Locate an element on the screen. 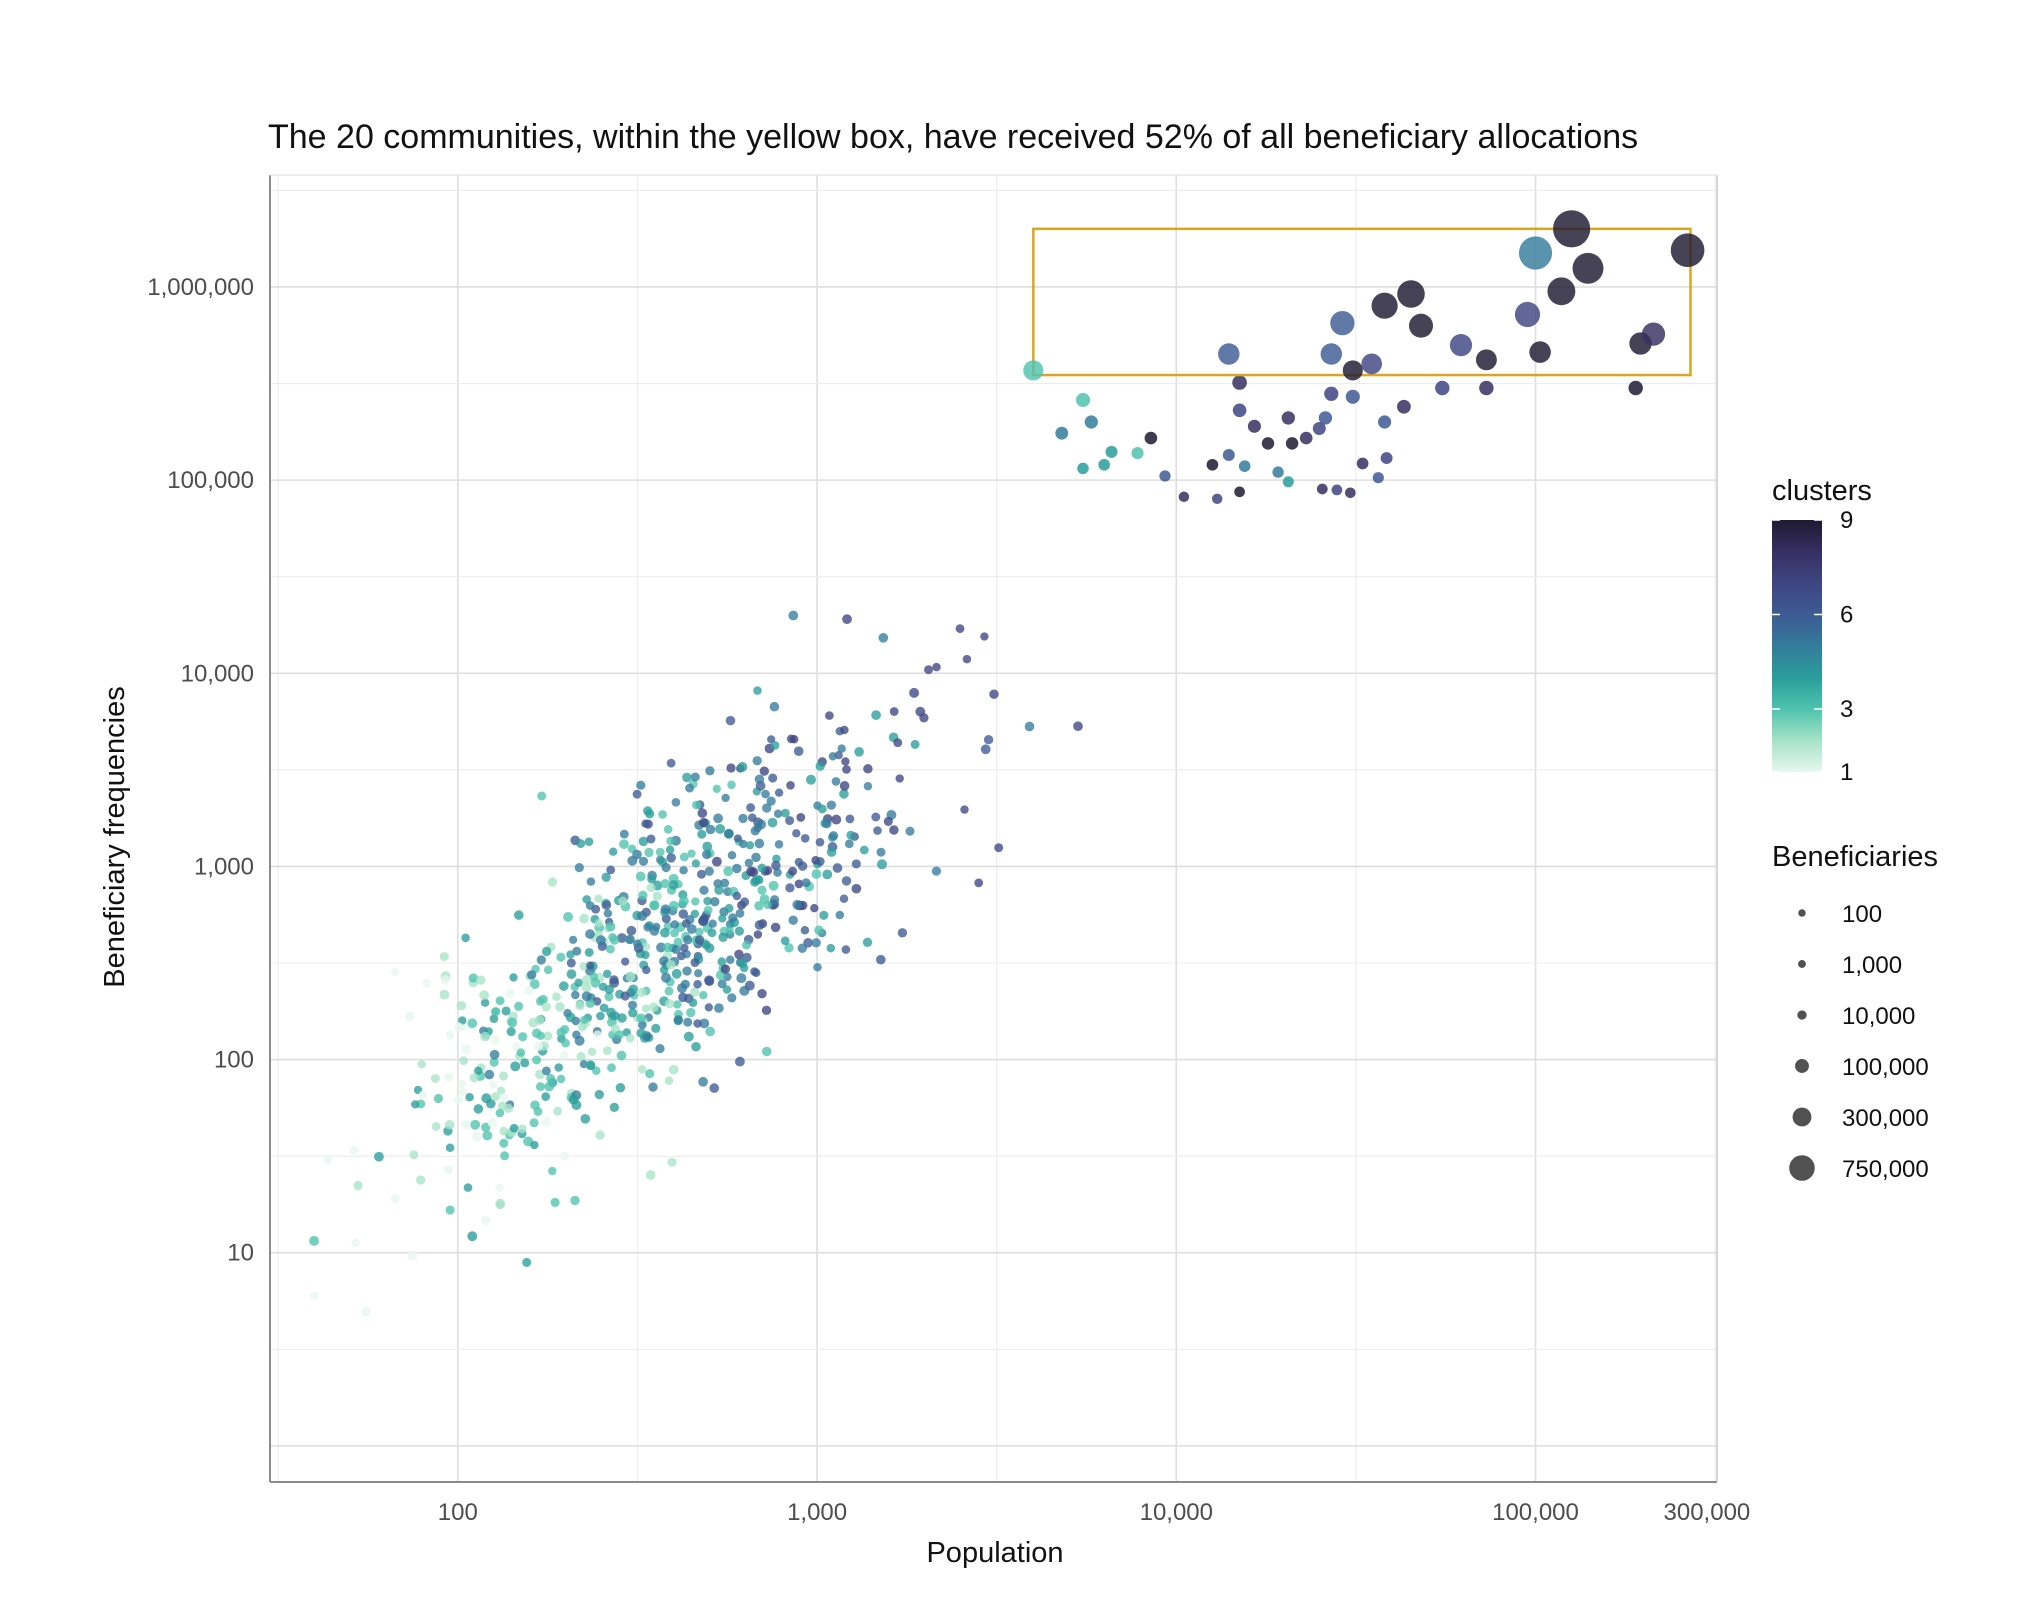  color-legend-label: 6 is located at coordinates (1846, 615).